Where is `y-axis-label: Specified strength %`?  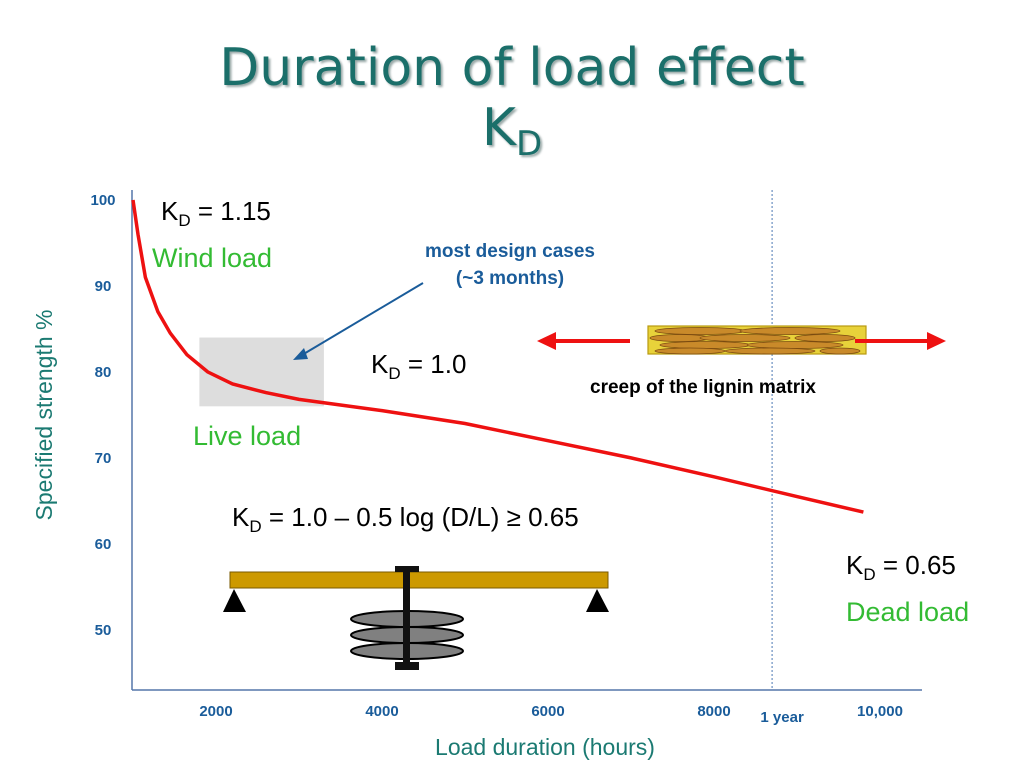
y-axis-label: Specified strength % is located at coordinates (44, 415).